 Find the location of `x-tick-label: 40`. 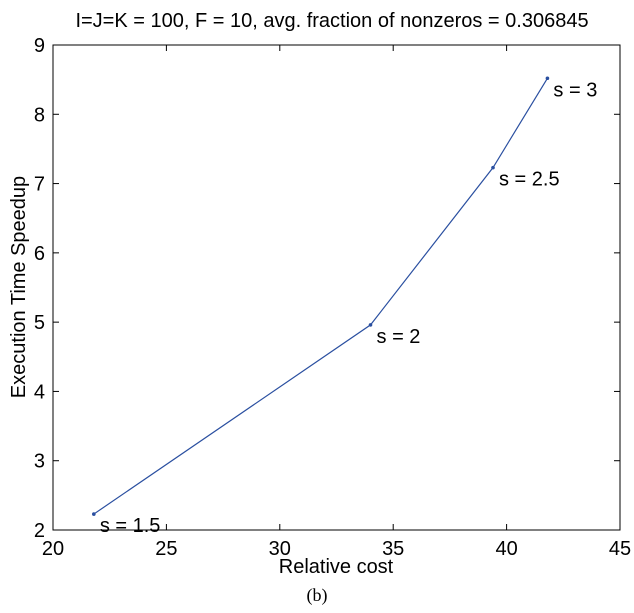

x-tick-label: 40 is located at coordinates (506, 549).